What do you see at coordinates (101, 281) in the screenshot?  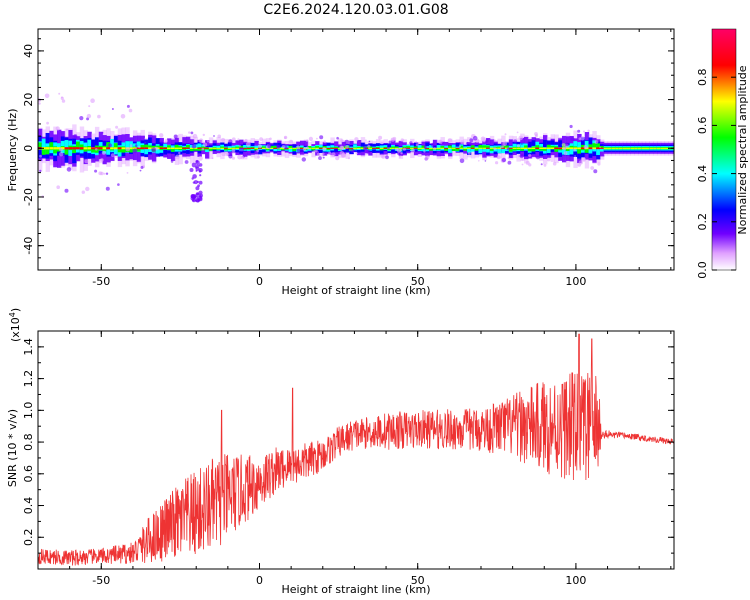 I see `x-tick-label: -50` at bounding box center [101, 281].